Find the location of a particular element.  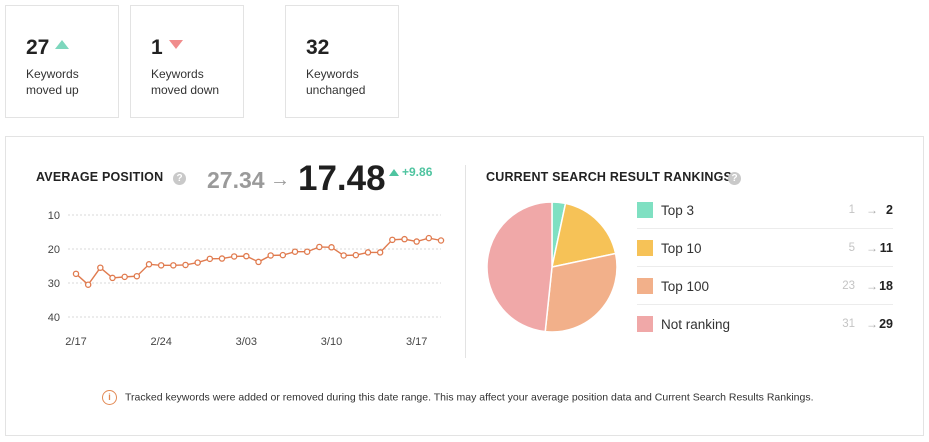

unchanged-count: 32 is located at coordinates (318, 47).